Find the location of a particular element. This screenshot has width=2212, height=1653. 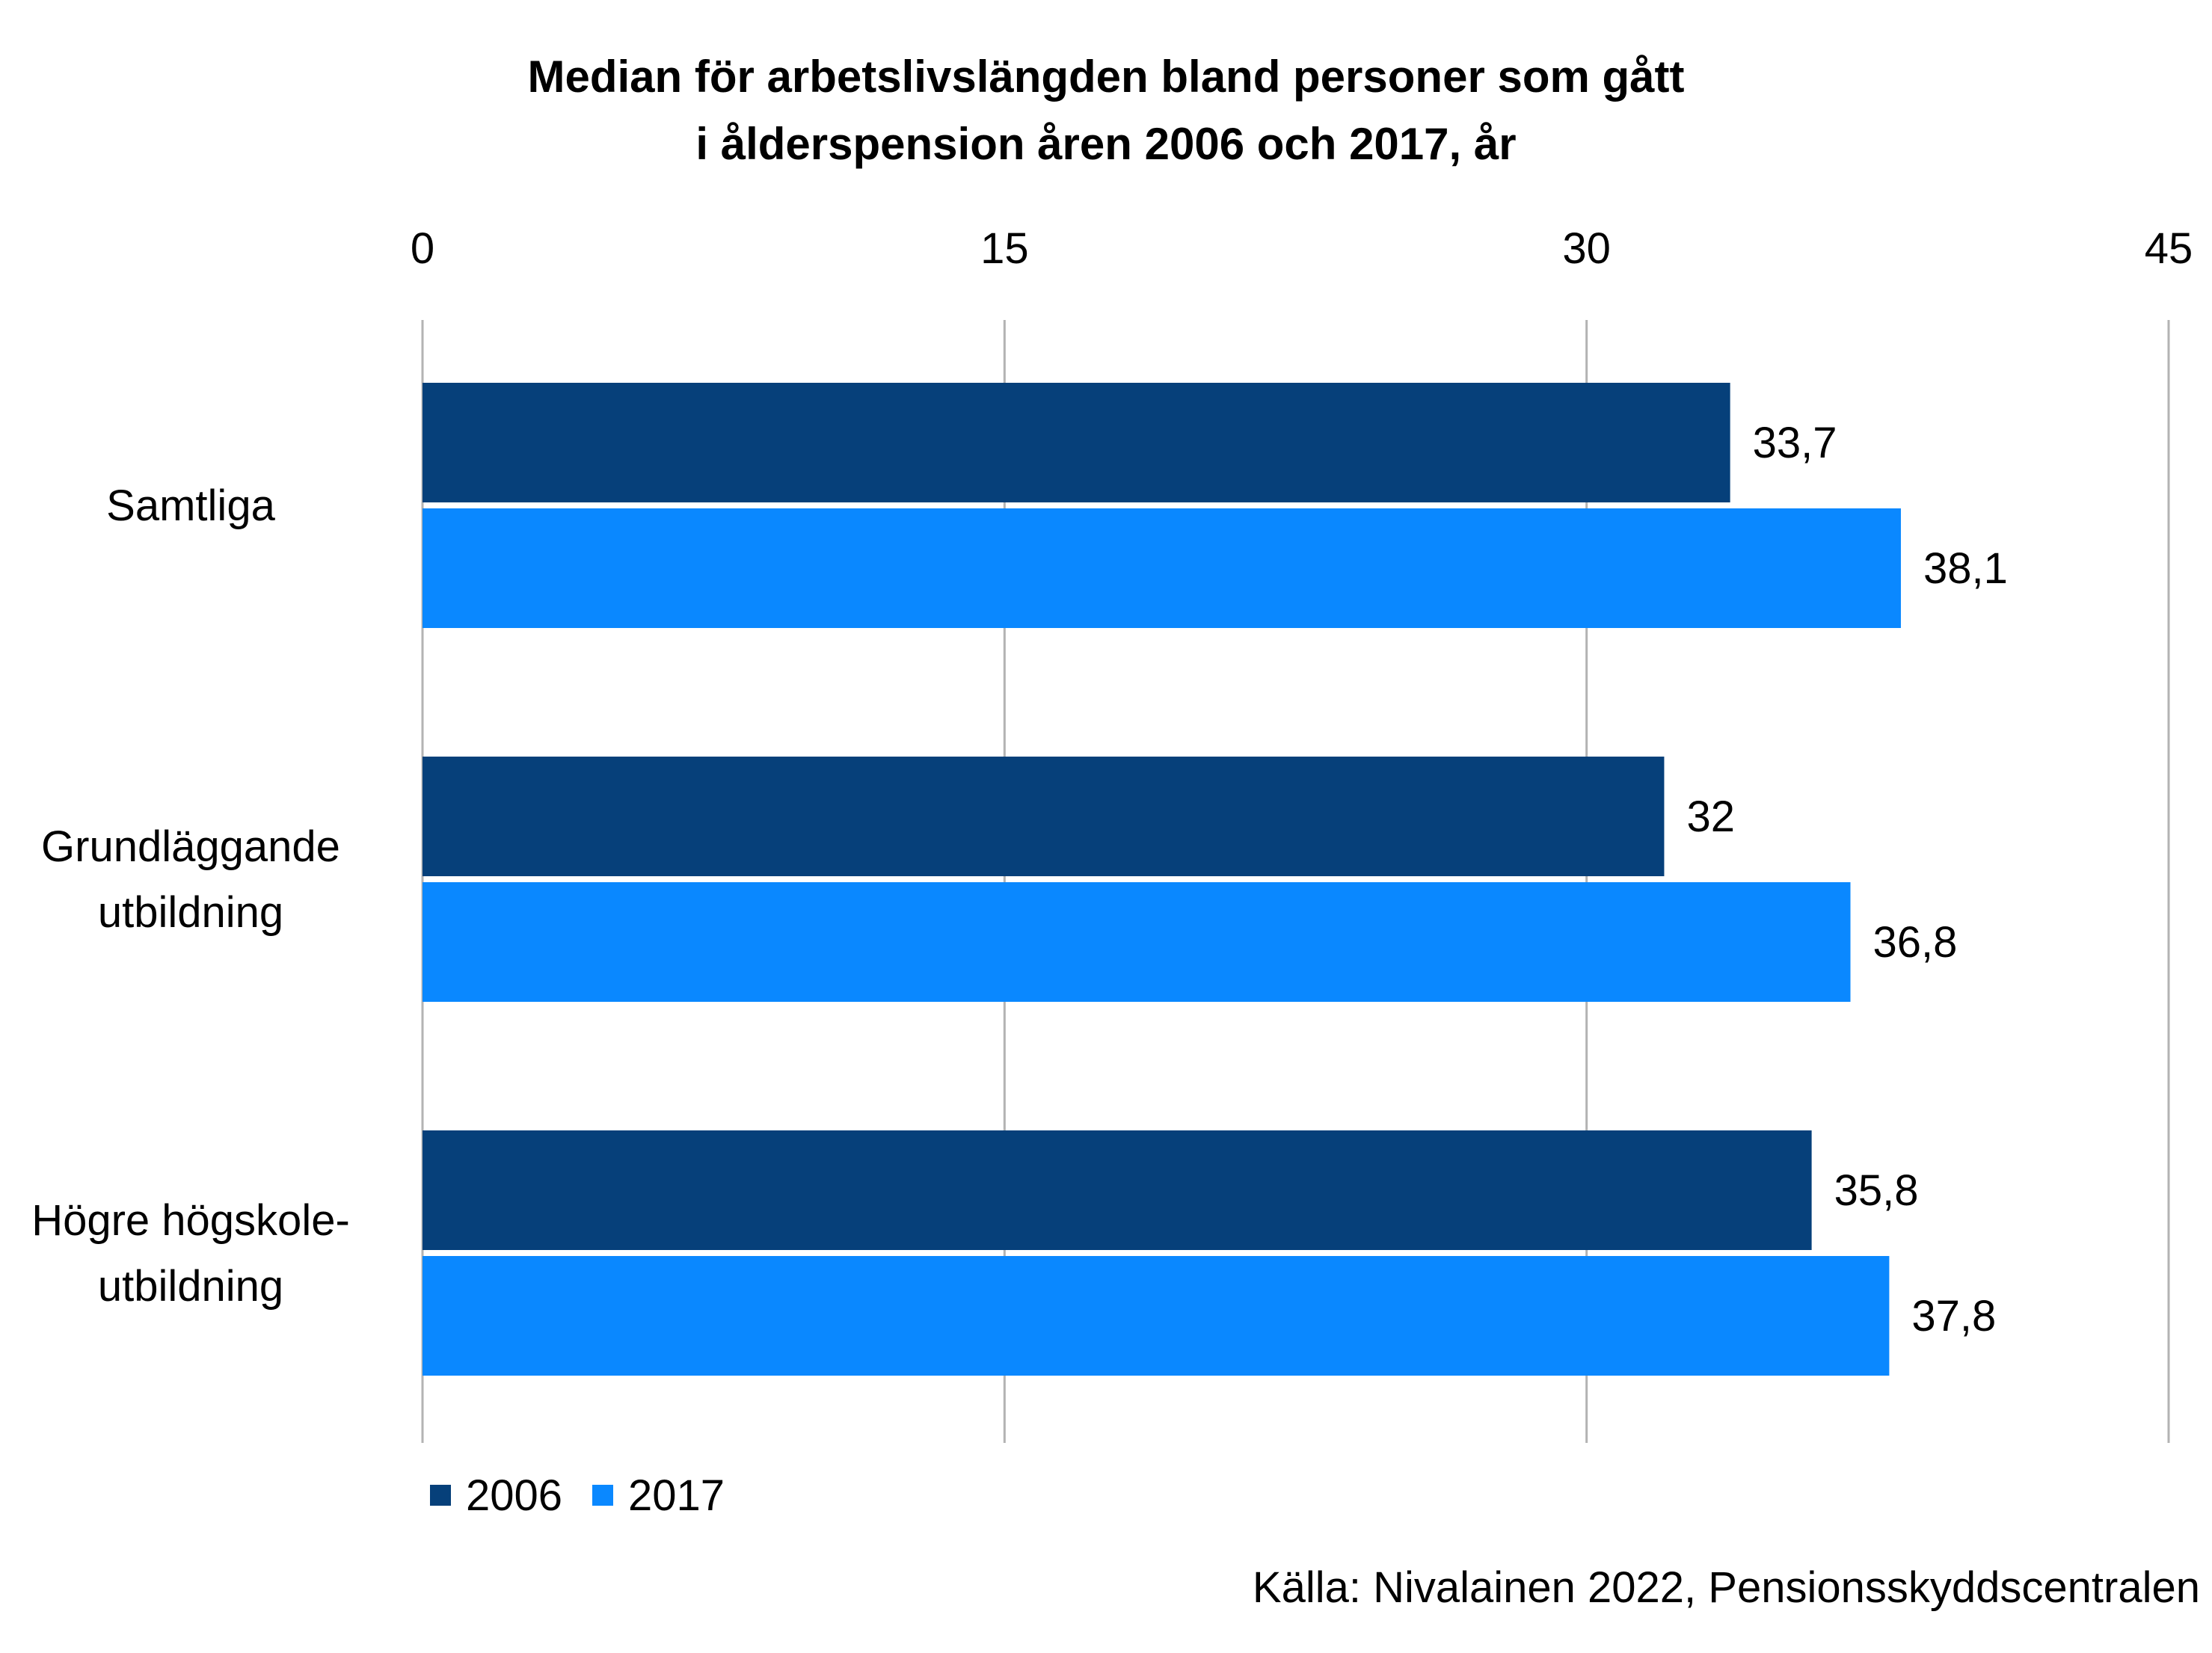

x-tick-label-30: 30 is located at coordinates (1586, 248).